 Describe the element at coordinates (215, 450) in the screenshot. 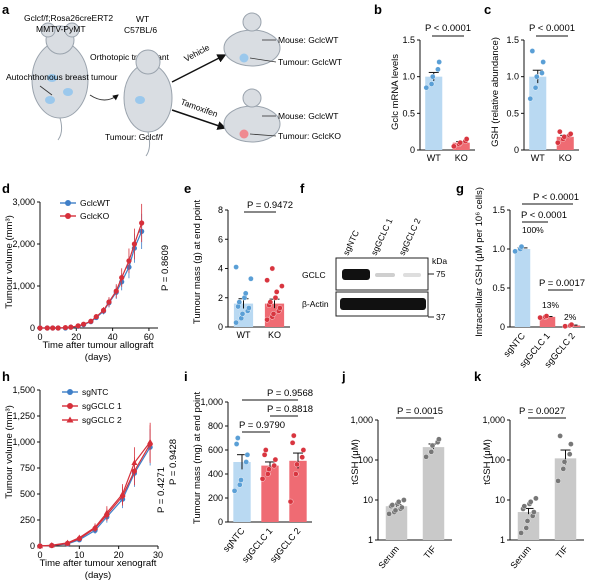

I see `panel-i-ytick-label: 600` at that location.